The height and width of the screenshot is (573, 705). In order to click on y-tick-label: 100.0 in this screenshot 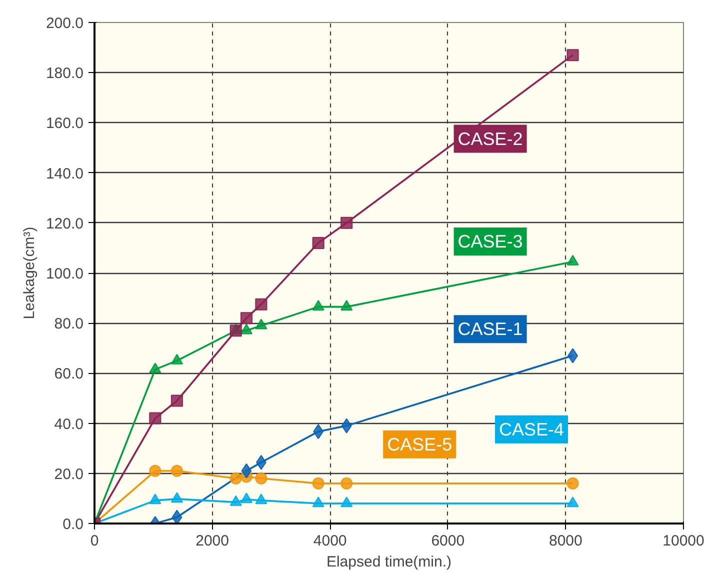, I will do `click(65, 274)`.